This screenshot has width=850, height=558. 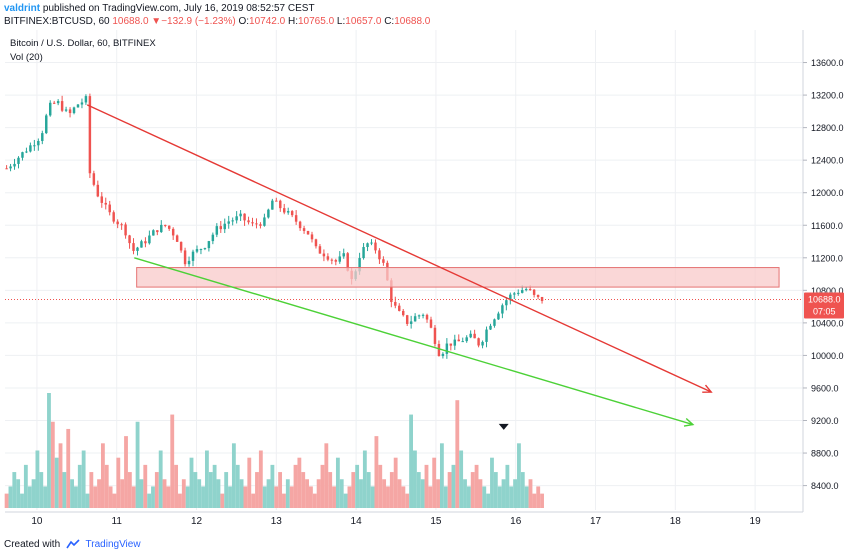 I want to click on y-tick-label: 9600.0, so click(x=825, y=388).